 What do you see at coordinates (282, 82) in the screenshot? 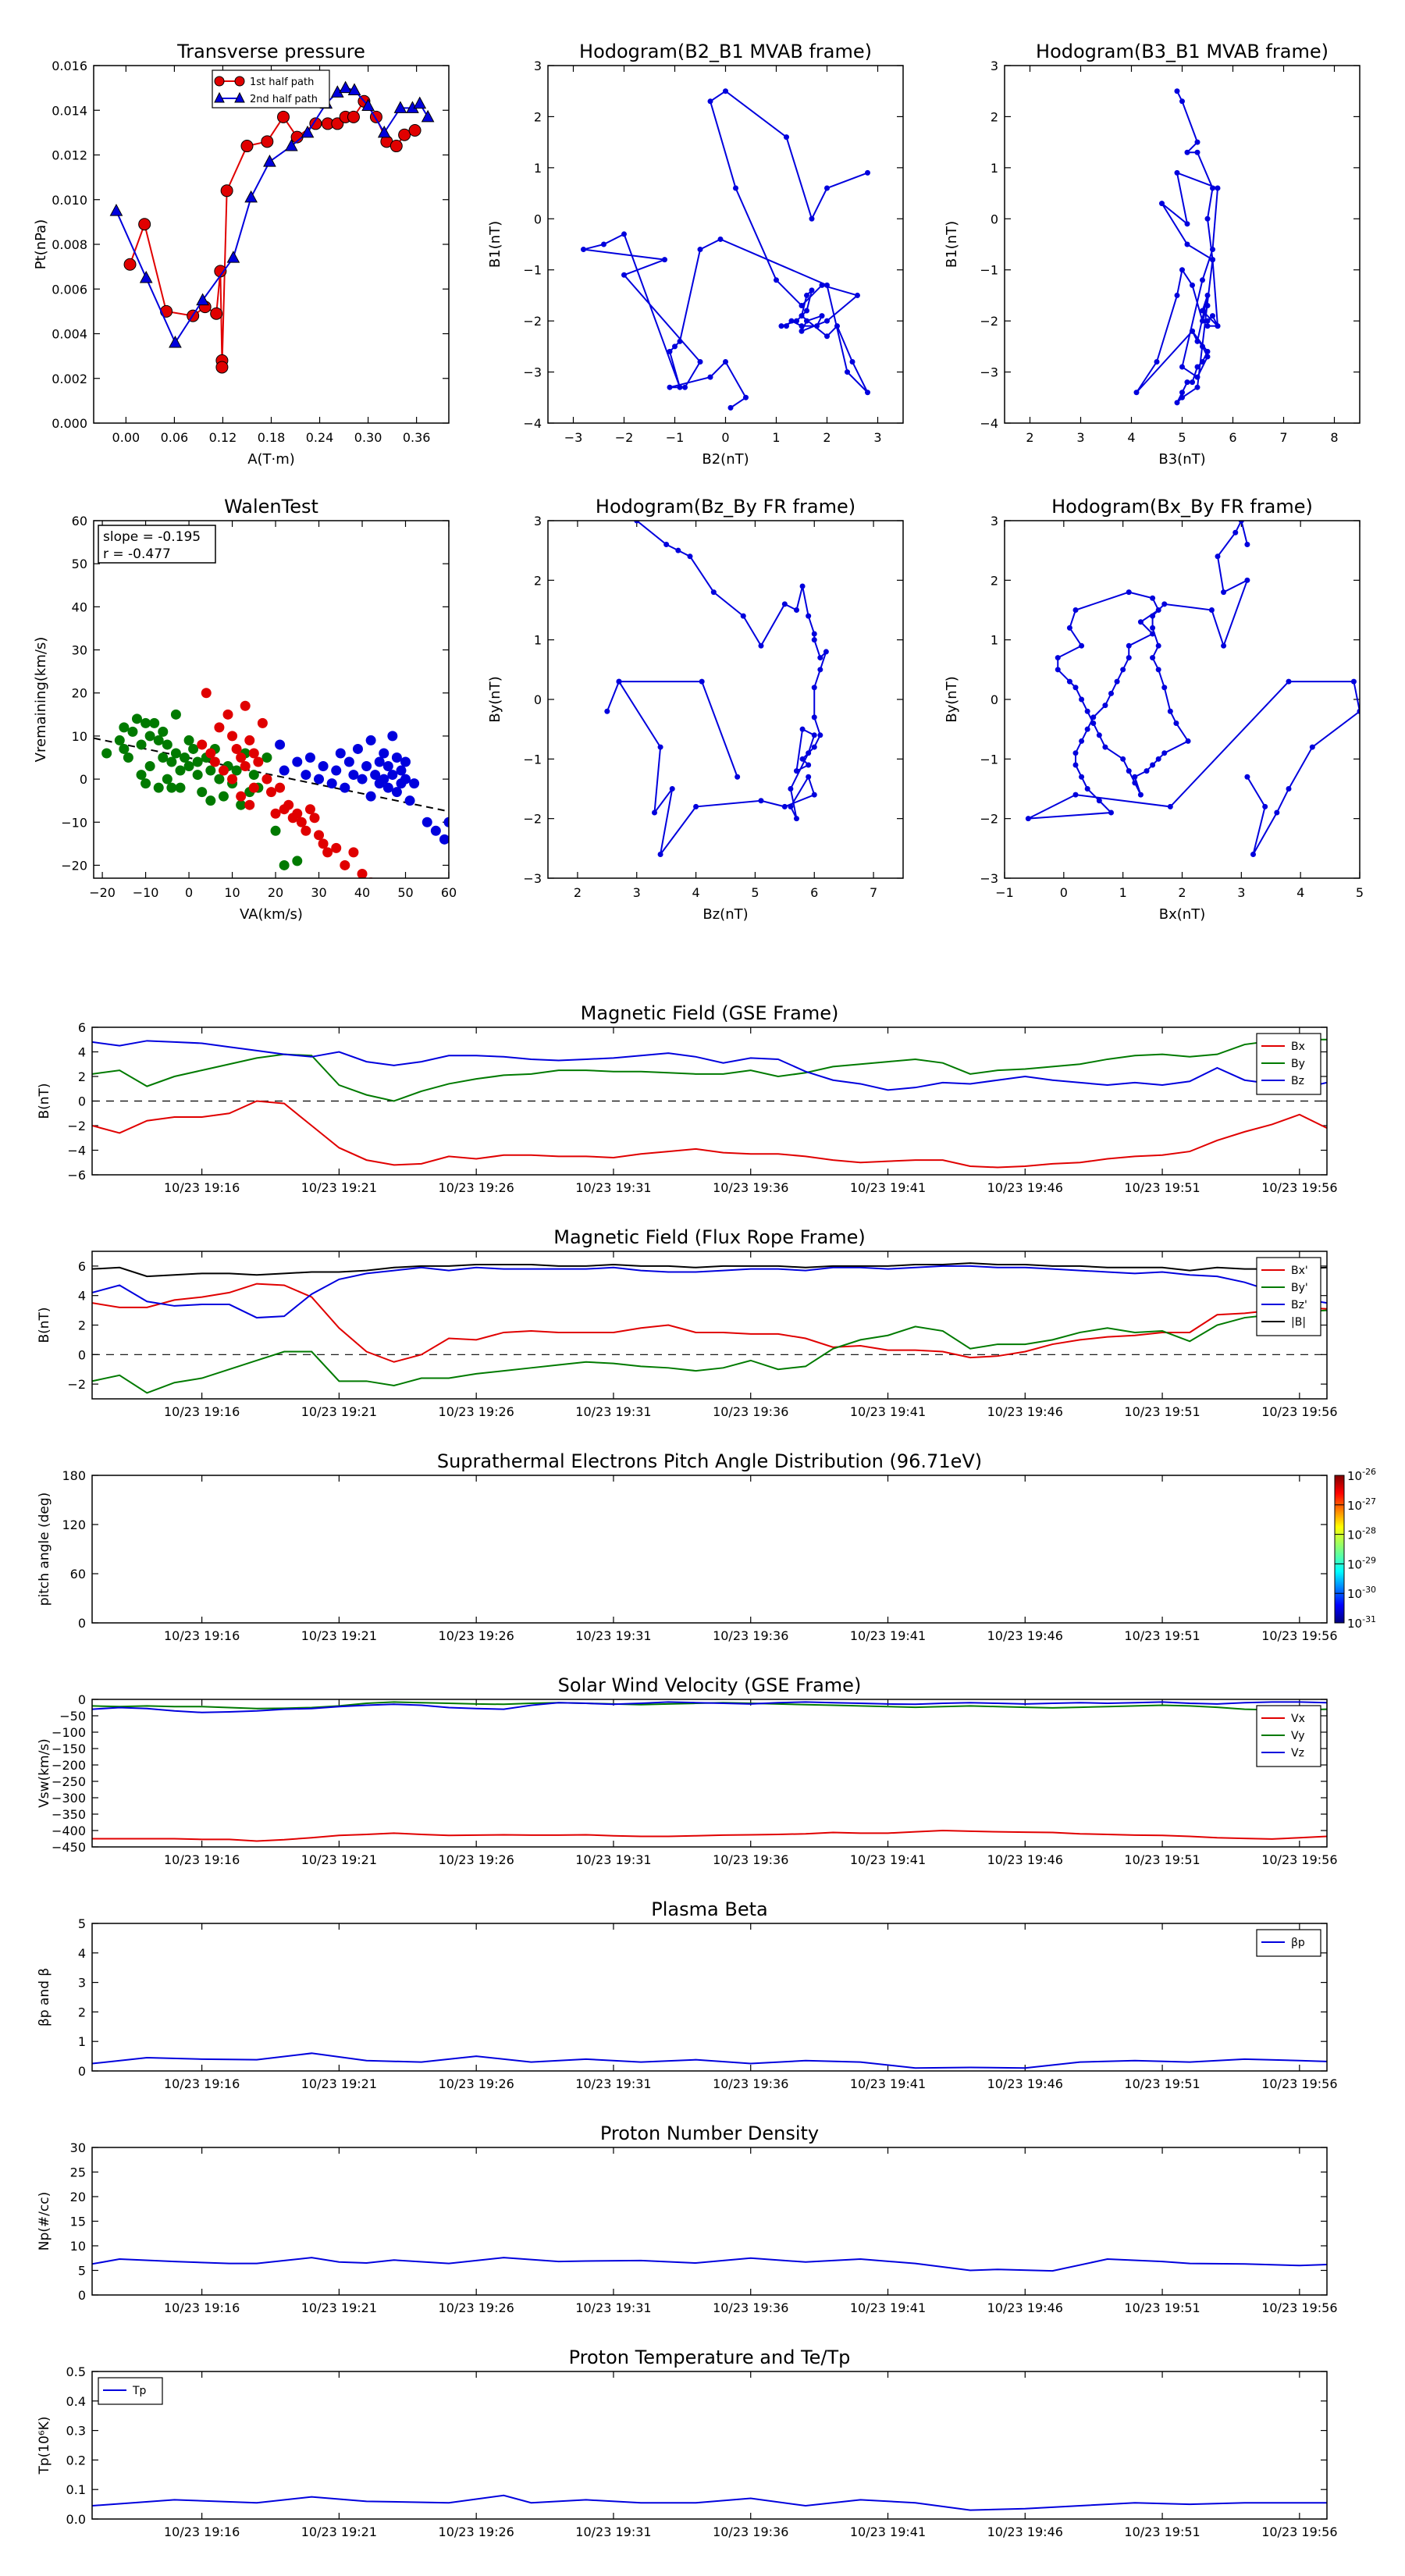
I see `legend-label: 1st half path` at bounding box center [282, 82].